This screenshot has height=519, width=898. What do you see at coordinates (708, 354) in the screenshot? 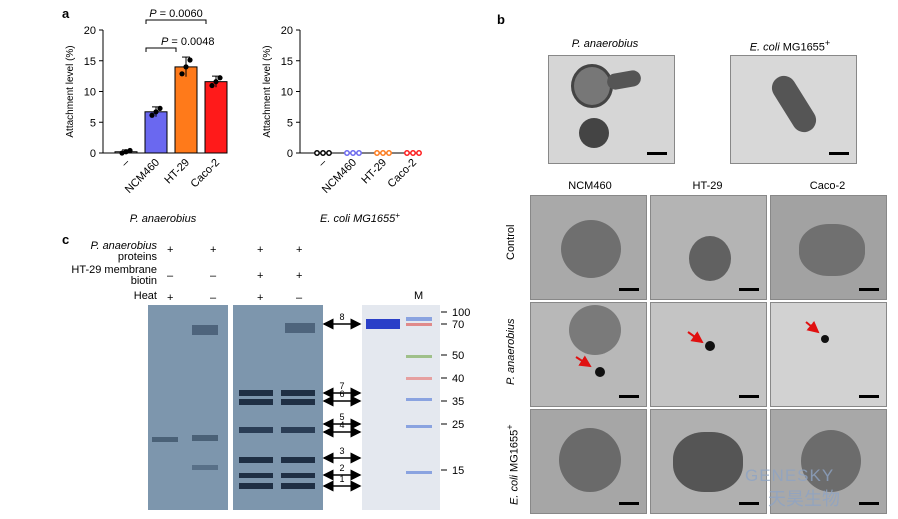
I see `em-pa-ht29` at bounding box center [708, 354].